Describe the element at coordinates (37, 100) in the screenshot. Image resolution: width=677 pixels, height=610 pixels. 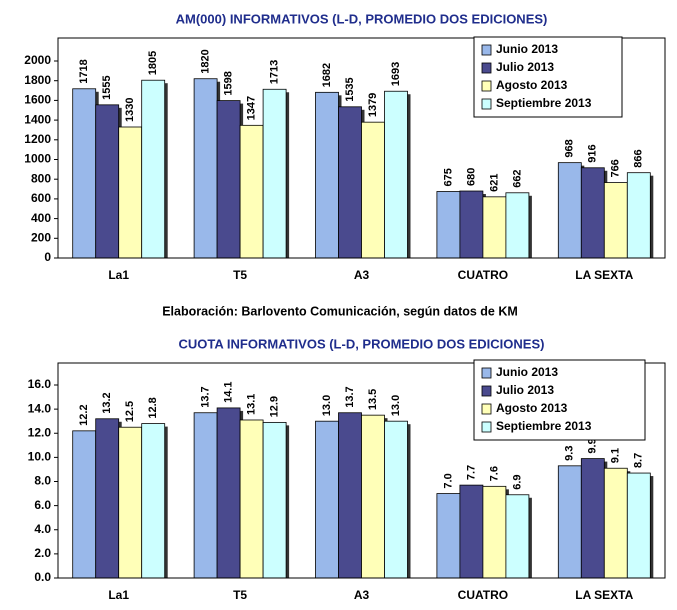
I see `y-tick-label: 1600` at that location.